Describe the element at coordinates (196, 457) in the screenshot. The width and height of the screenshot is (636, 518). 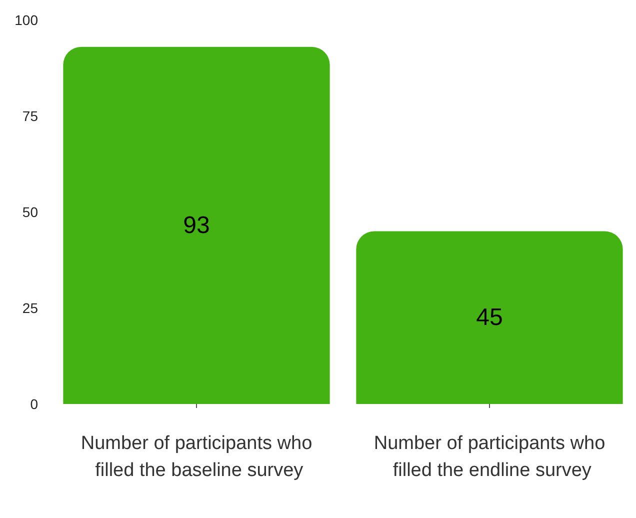
I see `x-tick-label: Number of participants who filled the baseline survey` at that location.